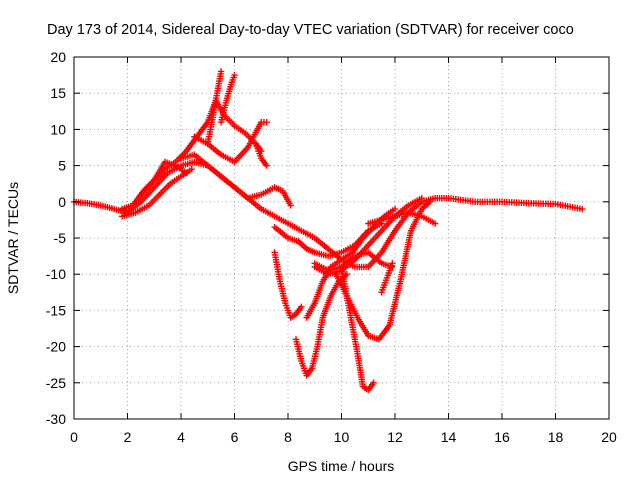  Describe the element at coordinates (58, 129) in the screenshot. I see `y-tick-label: 10` at that location.